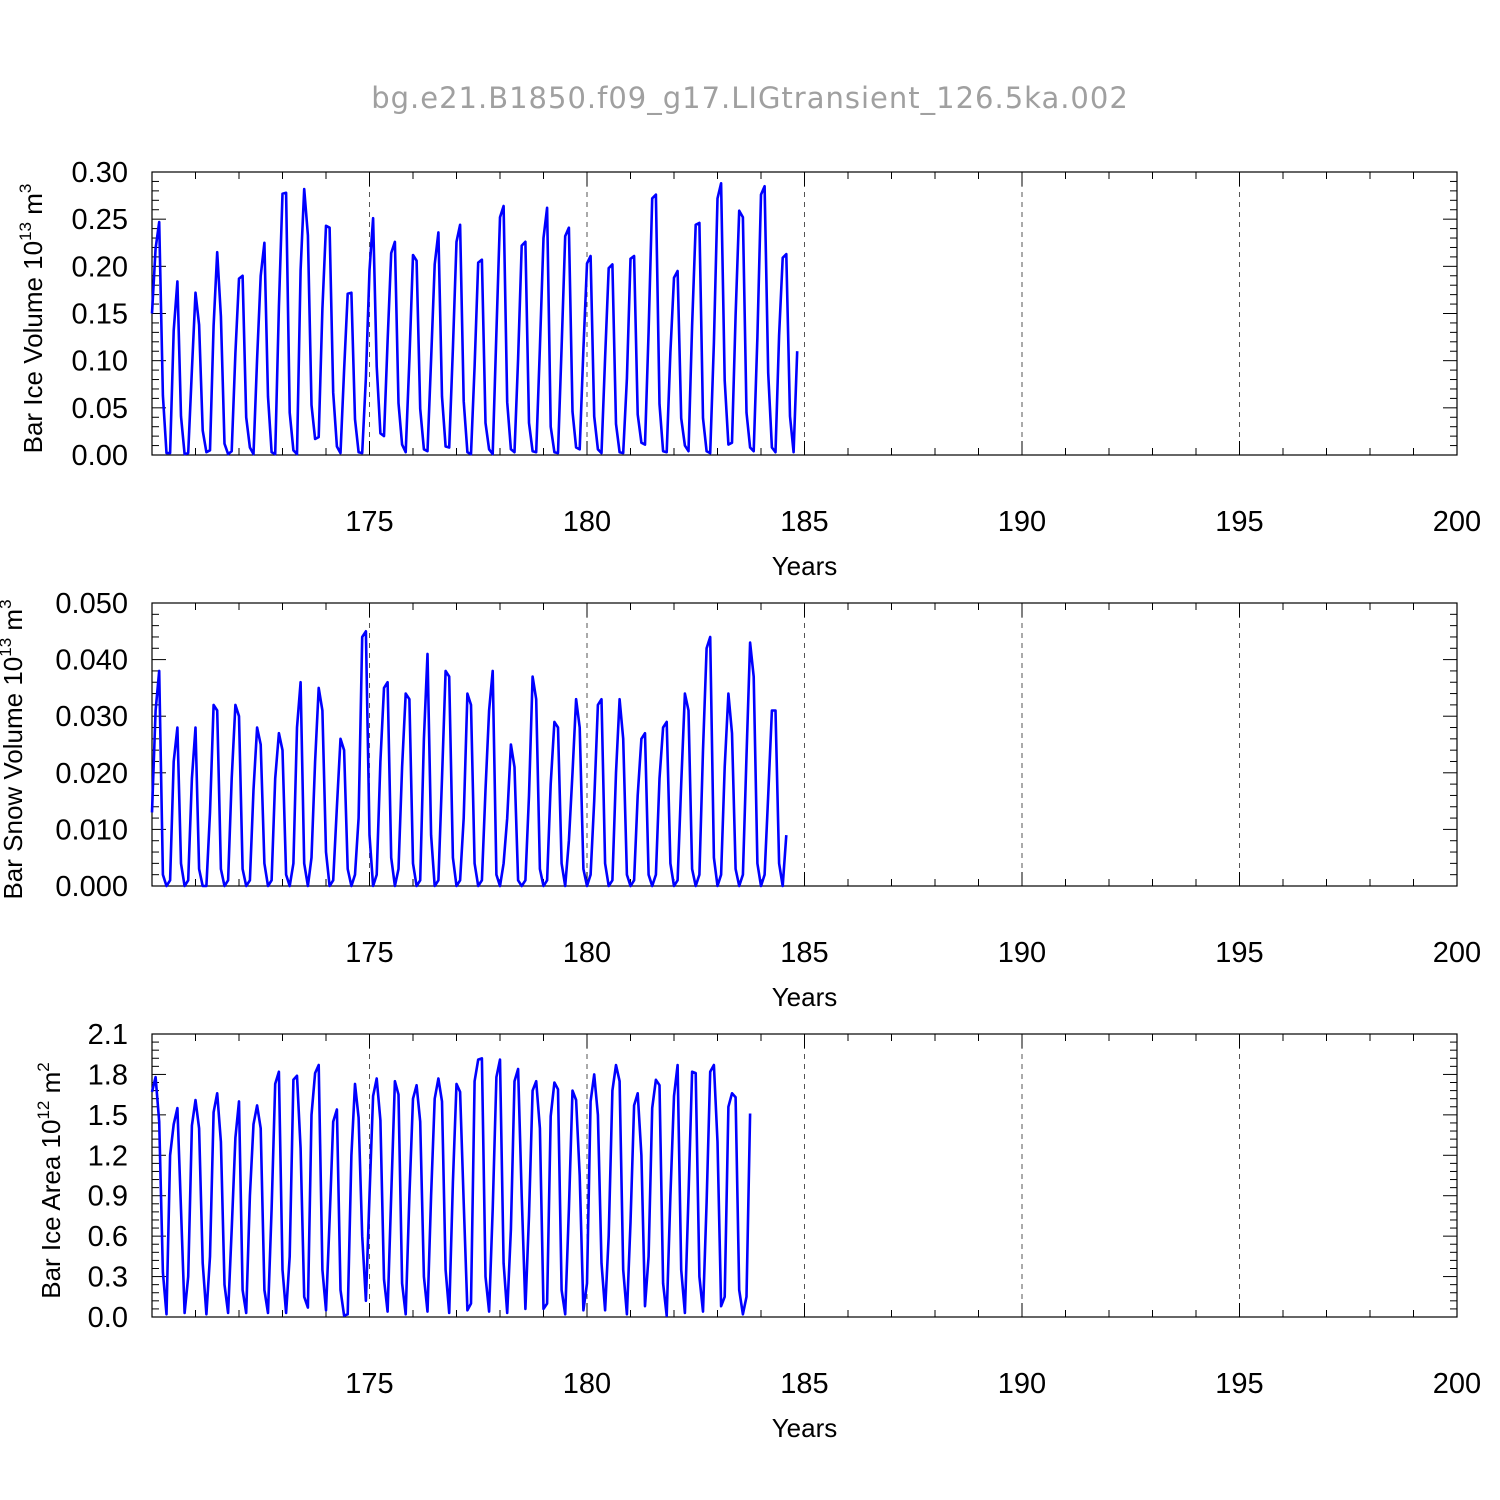 This screenshot has width=1500, height=1500. What do you see at coordinates (100, 173) in the screenshot?
I see `y-tick-label: 0.30` at bounding box center [100, 173].